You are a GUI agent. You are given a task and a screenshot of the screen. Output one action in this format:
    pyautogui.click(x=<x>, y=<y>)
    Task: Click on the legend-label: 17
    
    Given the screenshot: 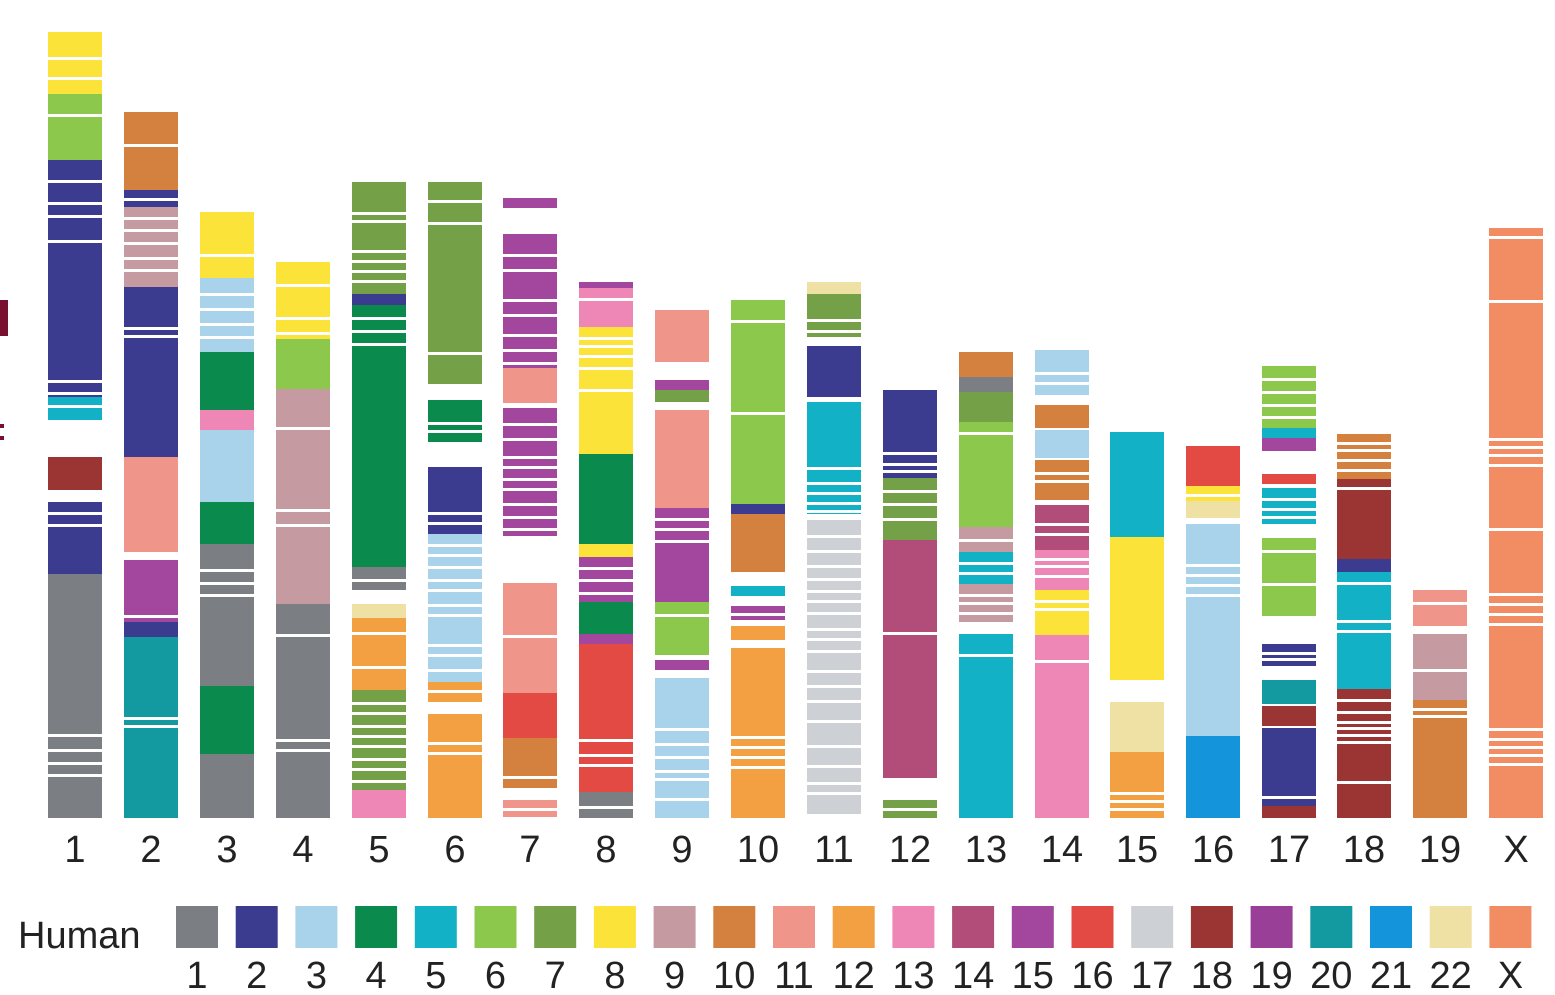 What is the action you would take?
    pyautogui.click(x=1152, y=975)
    